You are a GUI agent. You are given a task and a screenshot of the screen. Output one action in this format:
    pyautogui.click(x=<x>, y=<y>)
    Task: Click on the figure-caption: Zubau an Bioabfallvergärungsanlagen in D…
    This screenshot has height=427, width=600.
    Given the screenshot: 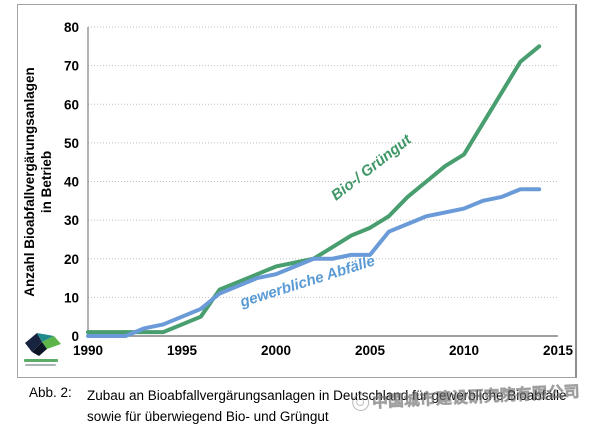 What is the action you would take?
    pyautogui.click(x=337, y=406)
    